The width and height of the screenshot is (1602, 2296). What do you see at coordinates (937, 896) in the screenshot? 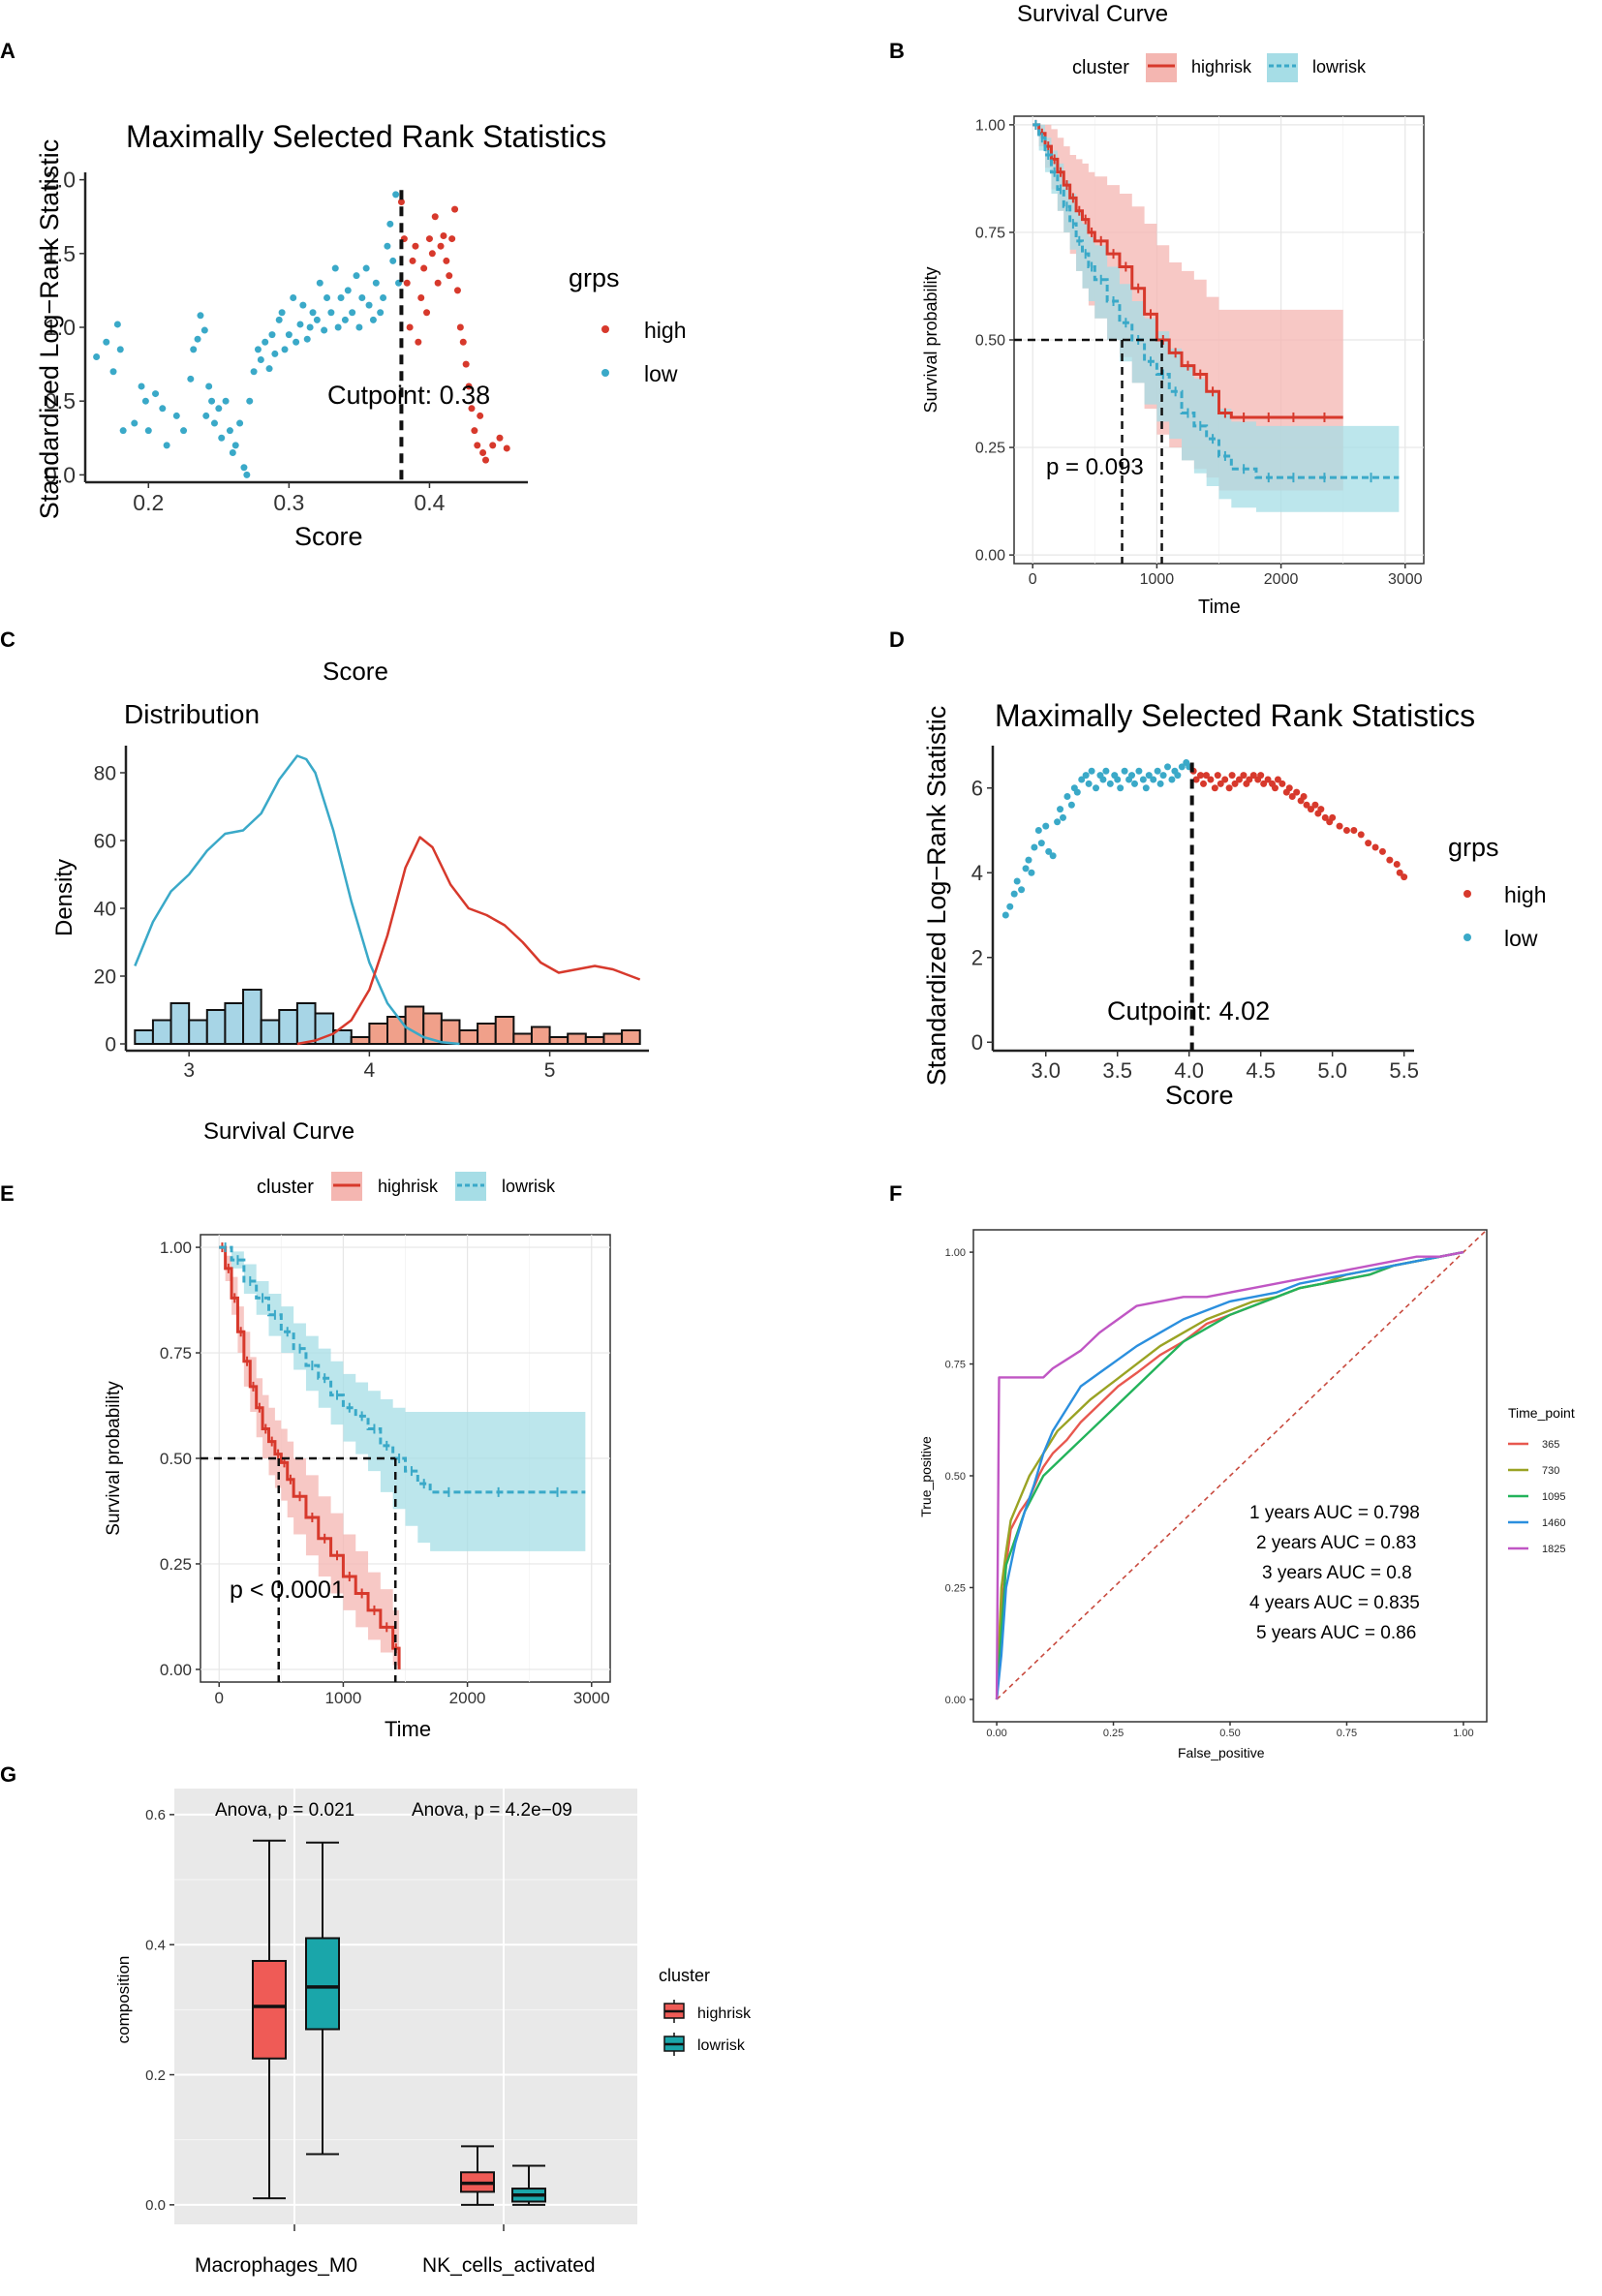
I see `panel-d-ylabel: Standardized Log−Rank Statistic` at bounding box center [937, 896].